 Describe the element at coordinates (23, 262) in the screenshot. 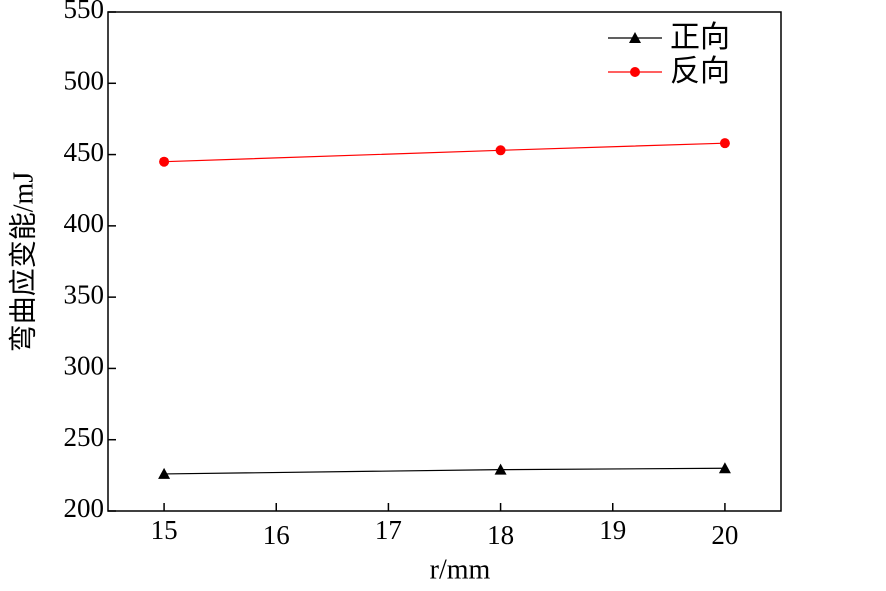

I see `y-axis-label: 弯曲应变能/mJ` at that location.